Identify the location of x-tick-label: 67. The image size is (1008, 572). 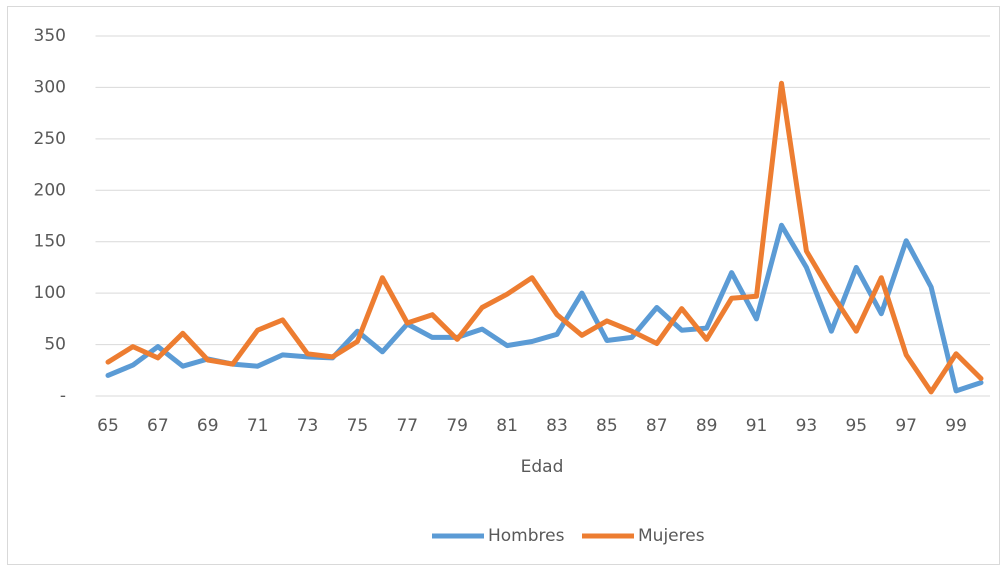
(158, 426).